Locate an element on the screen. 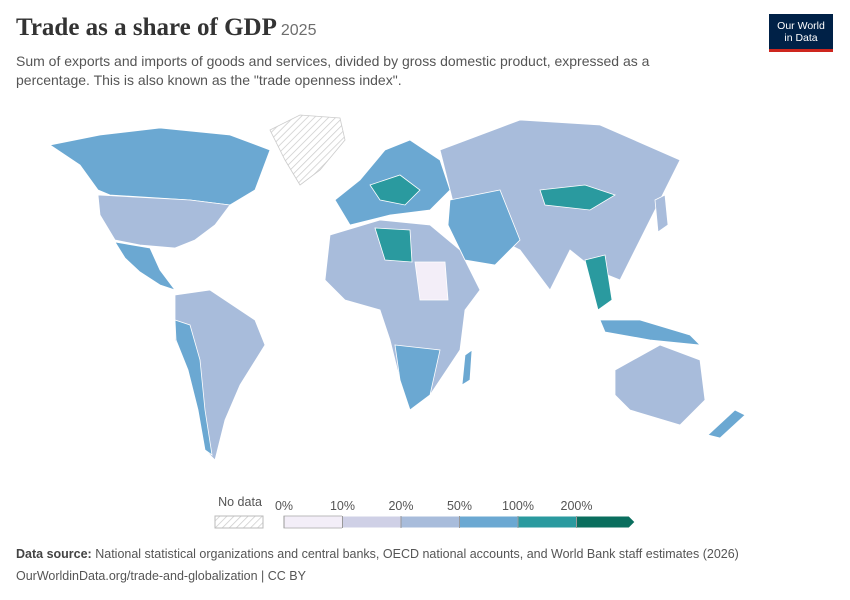  south-america is located at coordinates (220, 375).